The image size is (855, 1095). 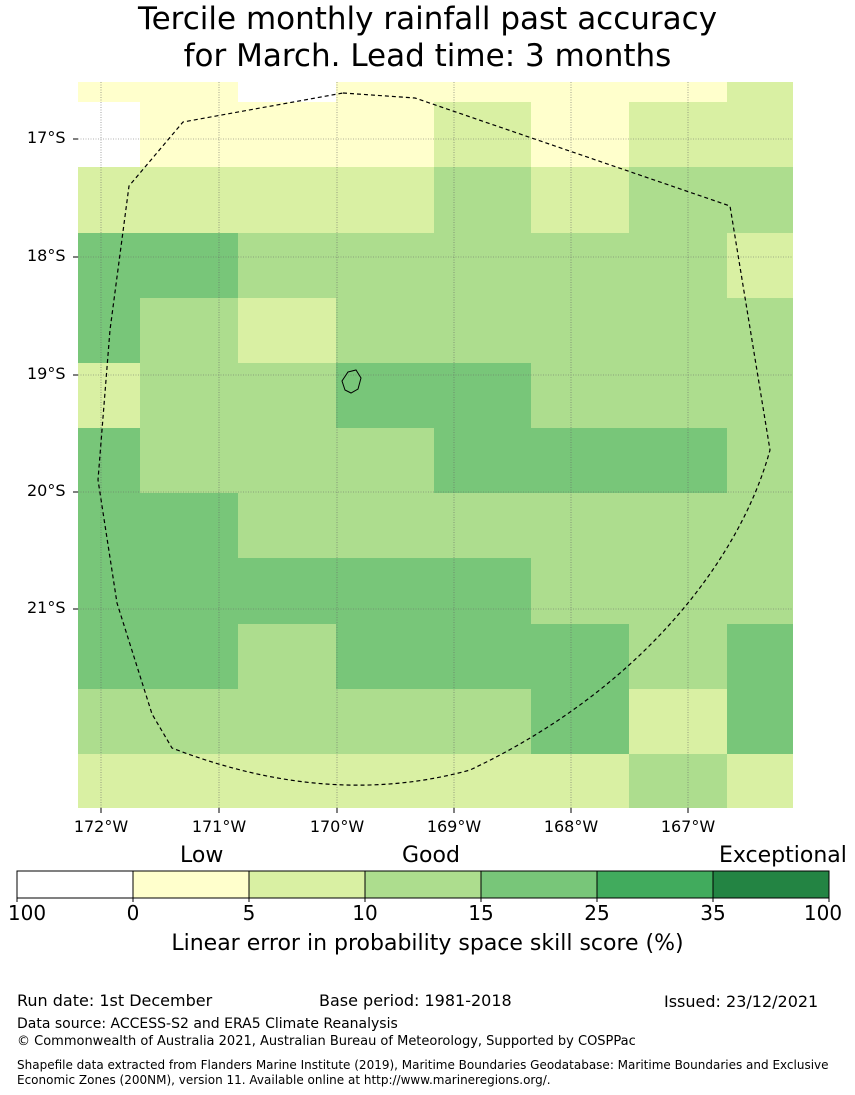 I want to click on lon-label: 167°W, so click(x=688, y=826).